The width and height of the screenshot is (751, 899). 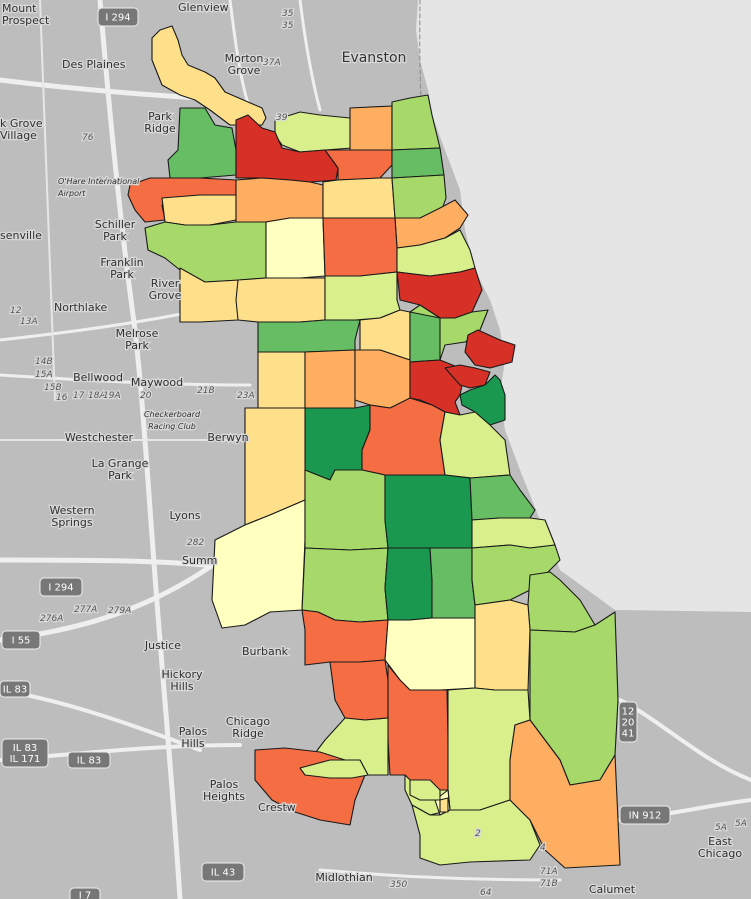 What do you see at coordinates (444, 805) in the screenshot?
I see `community-area-morgan-park` at bounding box center [444, 805].